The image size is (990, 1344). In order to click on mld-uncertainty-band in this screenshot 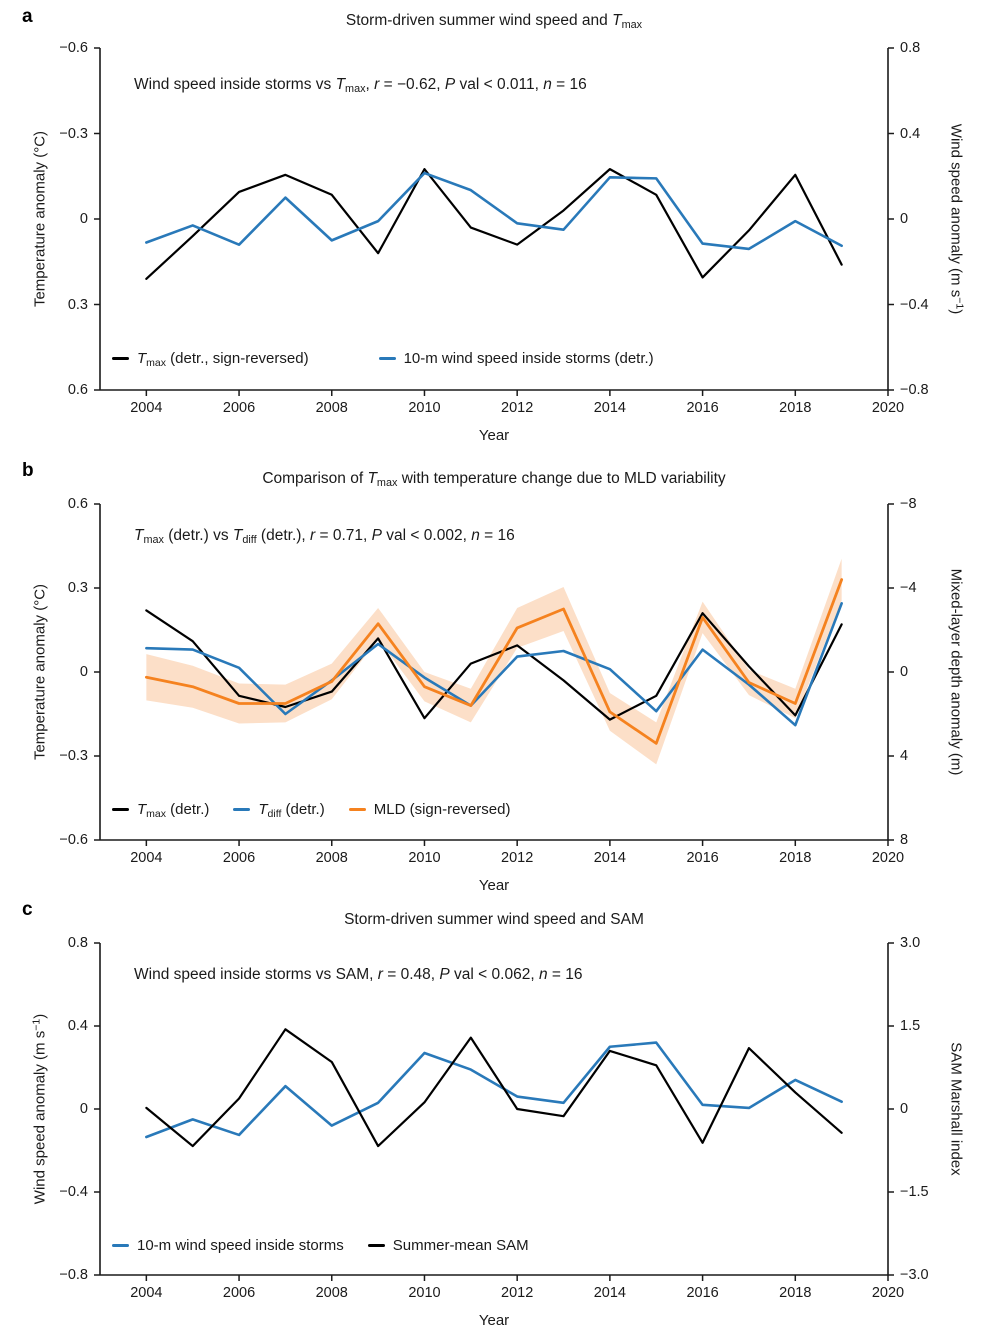, I will do `click(494, 661)`.